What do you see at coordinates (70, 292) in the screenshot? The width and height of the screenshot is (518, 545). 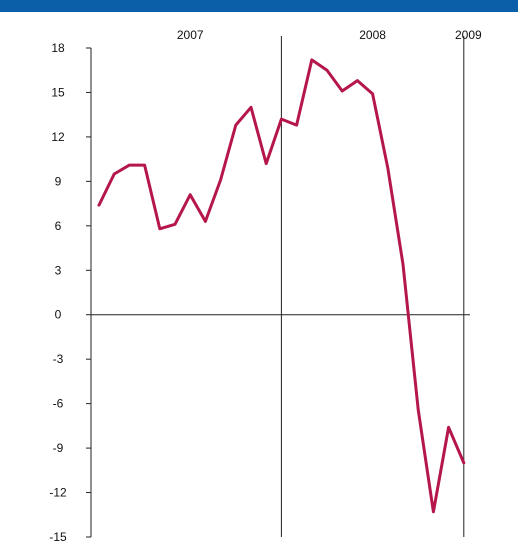 I see `y-axis-ticks: 18 15 12 9 6 3 0 -3 -6 -9 -12 -15` at bounding box center [70, 292].